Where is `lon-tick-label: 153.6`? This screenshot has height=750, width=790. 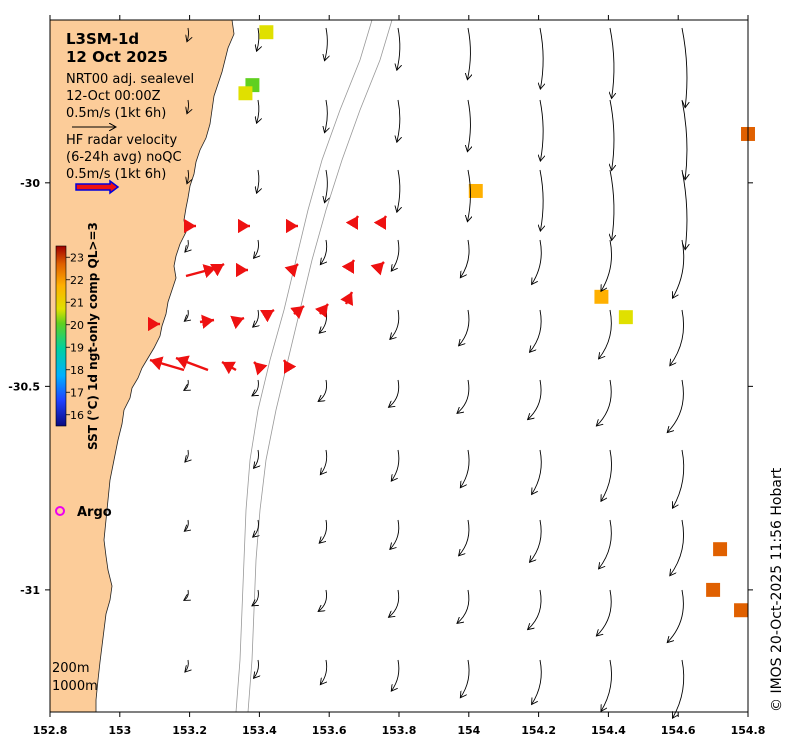 lon-tick-label: 153.6 is located at coordinates (329, 730).